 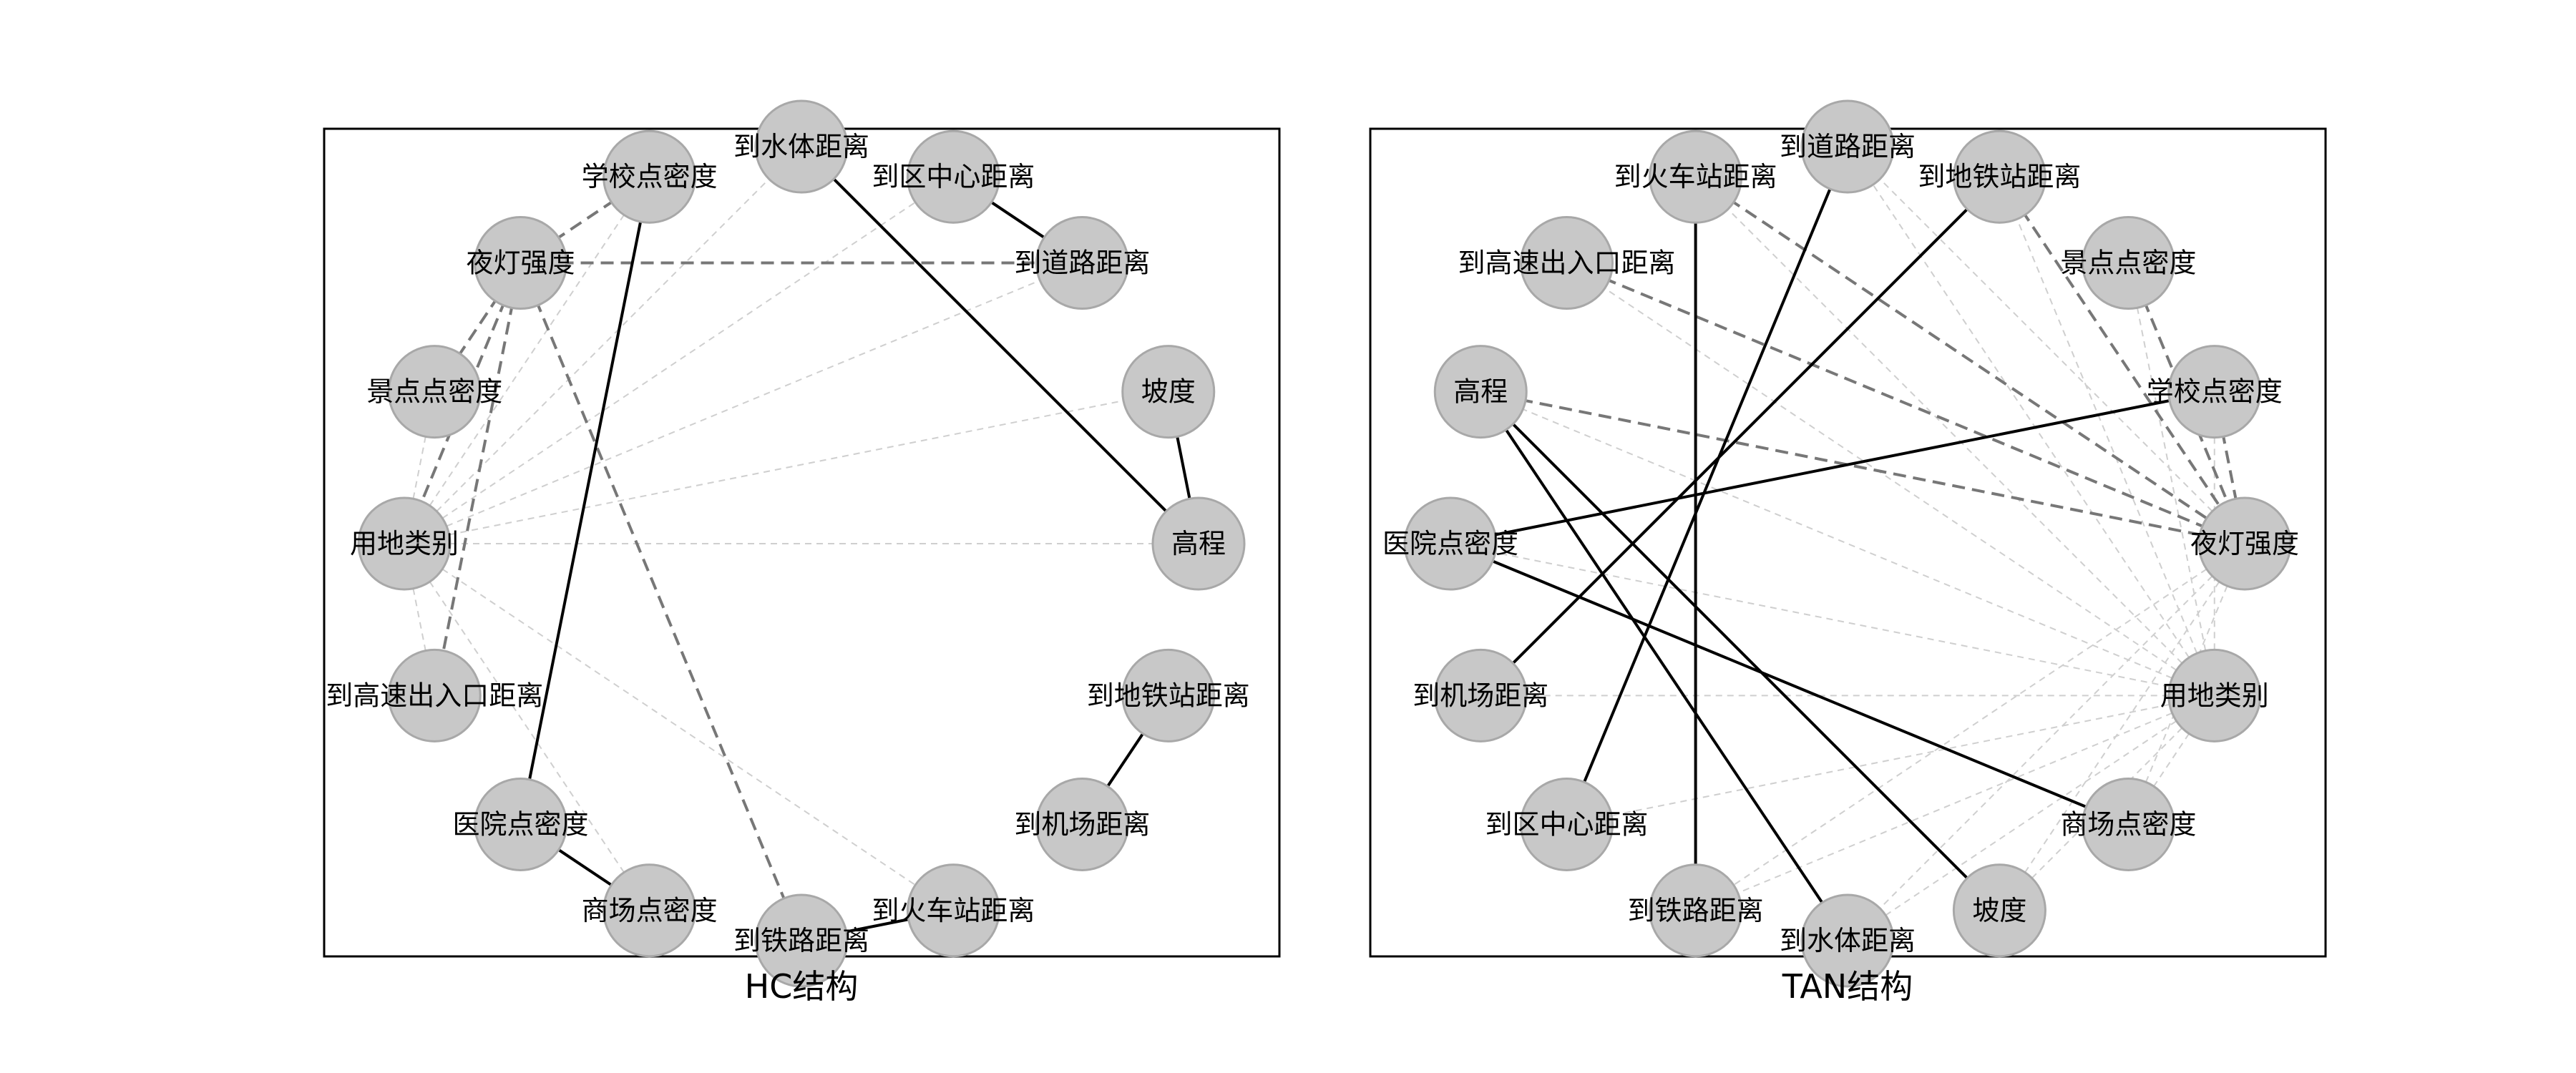 I want to click on hc-node: 学校点密度, so click(x=650, y=176).